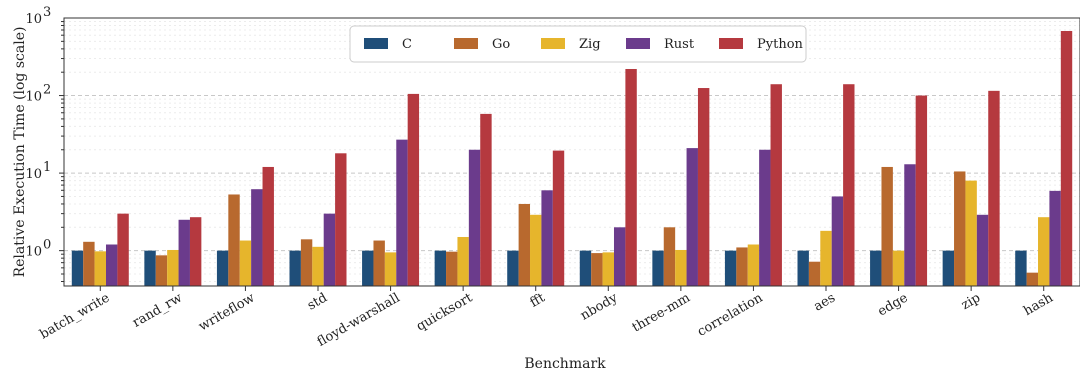 This screenshot has width=1080, height=375. What do you see at coordinates (558, 218) in the screenshot?
I see `bar-python-fft` at bounding box center [558, 218].